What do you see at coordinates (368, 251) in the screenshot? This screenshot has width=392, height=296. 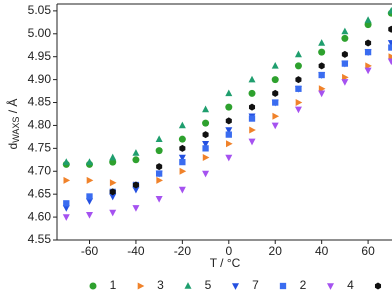 I see `x-tick-label: 60` at bounding box center [368, 251].